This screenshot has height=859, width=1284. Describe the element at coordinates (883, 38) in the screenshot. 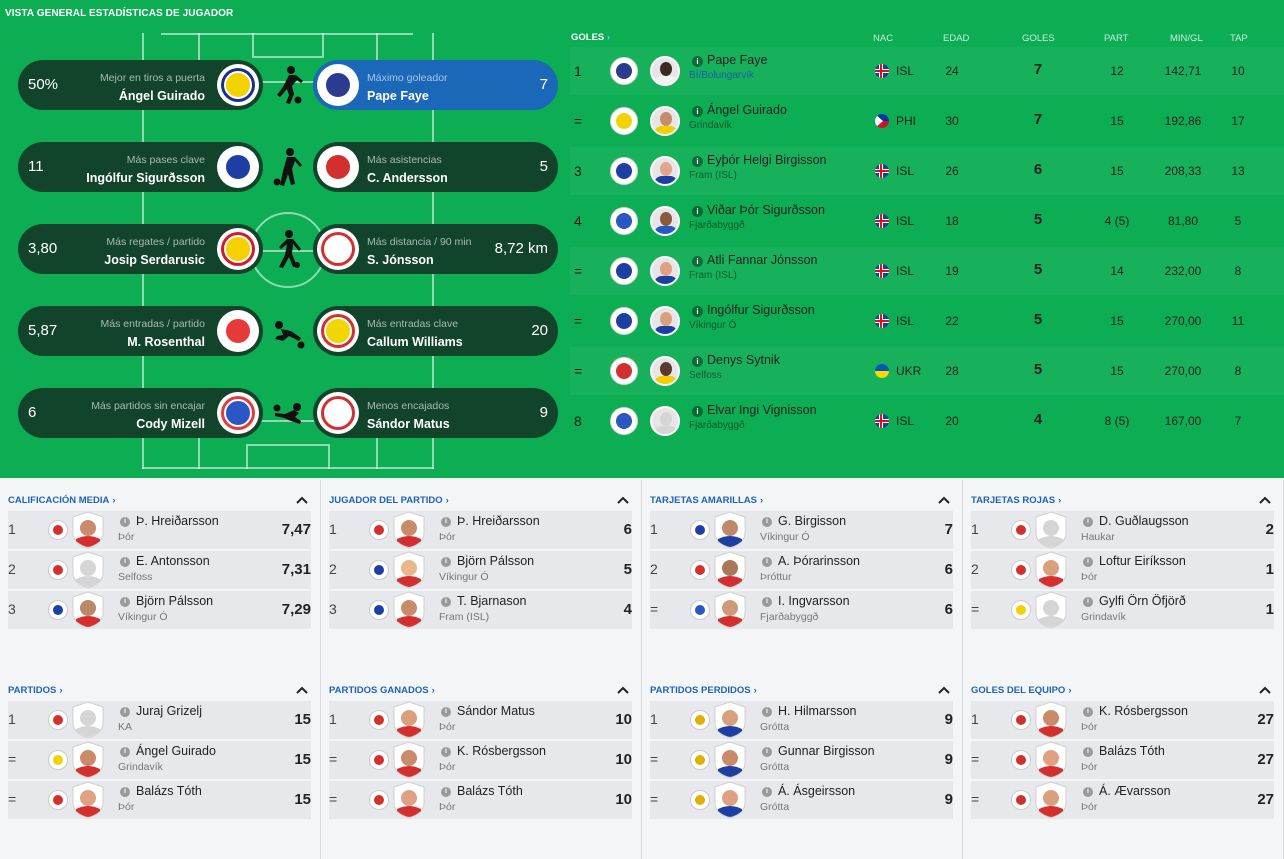

I see `col-nac: NAC` at that location.